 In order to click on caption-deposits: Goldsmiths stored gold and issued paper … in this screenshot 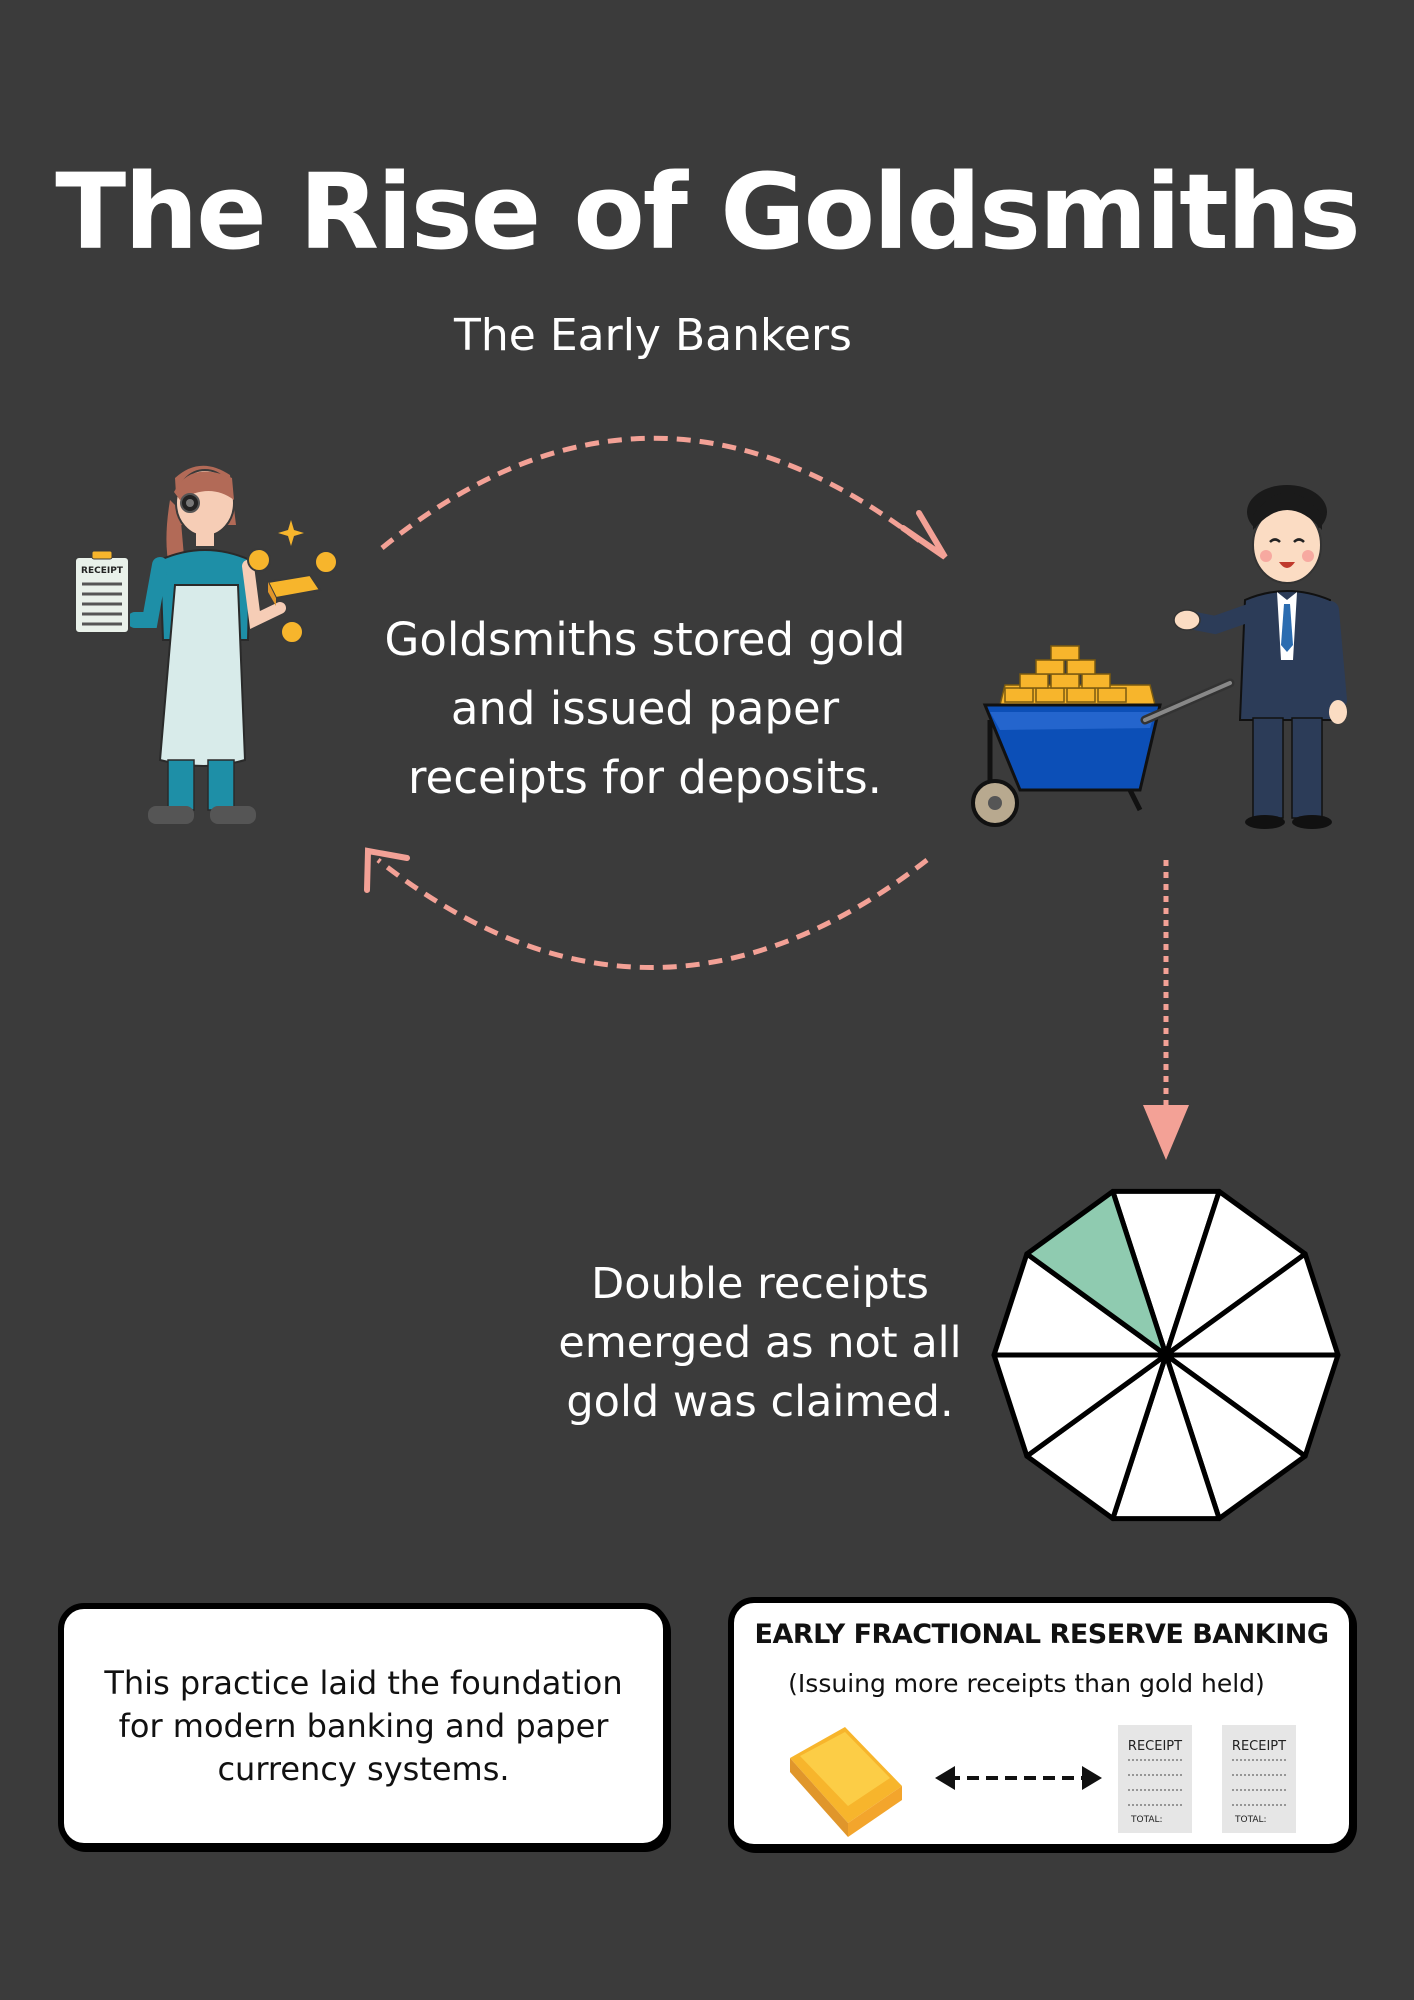, I will do `click(645, 708)`.